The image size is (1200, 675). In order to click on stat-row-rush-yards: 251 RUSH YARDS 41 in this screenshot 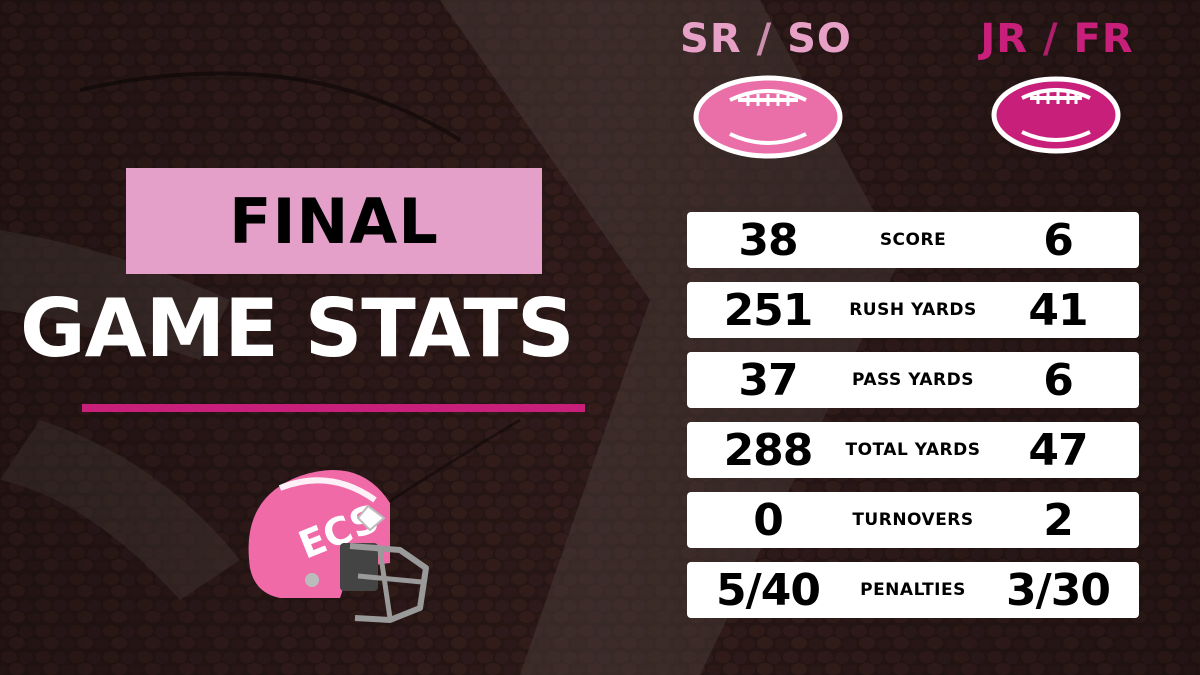, I will do `click(913, 310)`.